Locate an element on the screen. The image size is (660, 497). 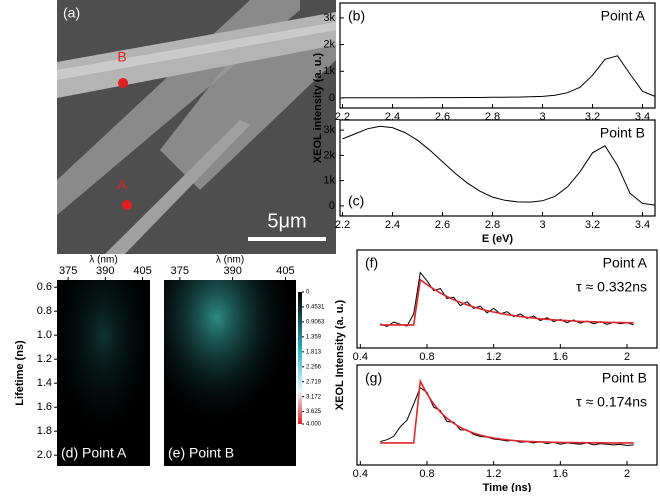
colorbar-tick-label: 0.4531 is located at coordinates (315, 308).